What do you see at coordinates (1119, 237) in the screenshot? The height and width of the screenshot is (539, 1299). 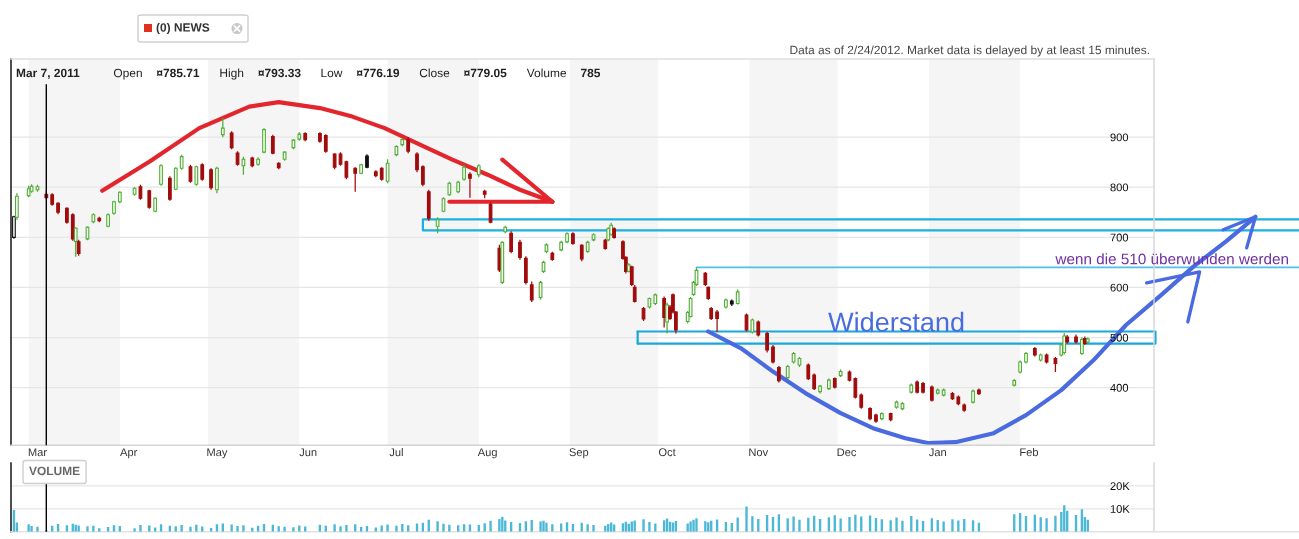 I see `y-tick-label: 700` at bounding box center [1119, 237].